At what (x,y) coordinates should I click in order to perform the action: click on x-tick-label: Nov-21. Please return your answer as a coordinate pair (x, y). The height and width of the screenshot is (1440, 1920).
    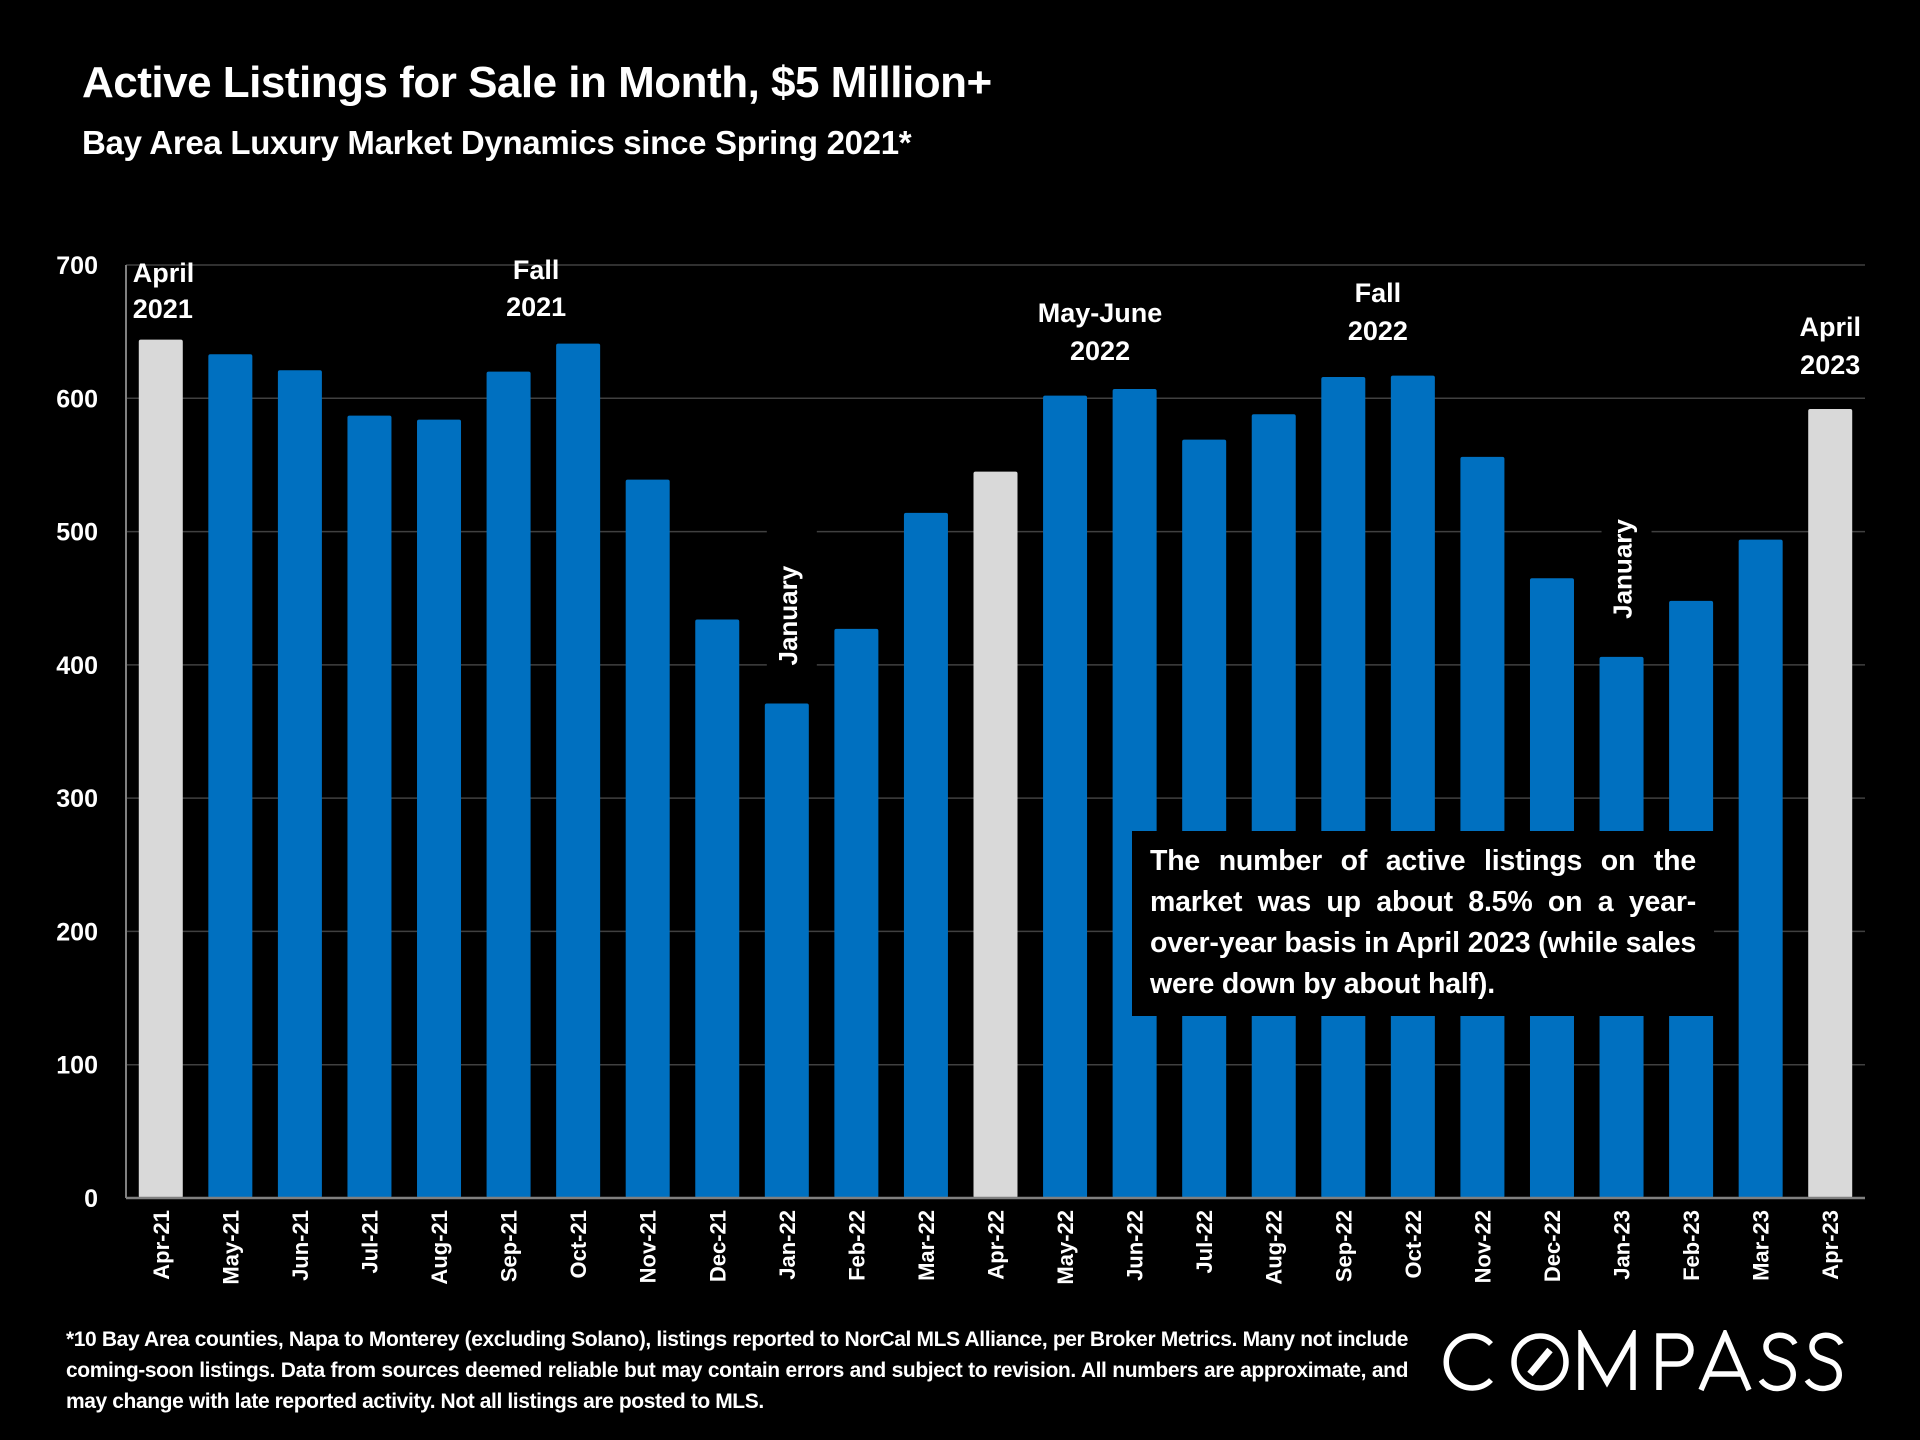
    Looking at the image, I should click on (648, 1246).